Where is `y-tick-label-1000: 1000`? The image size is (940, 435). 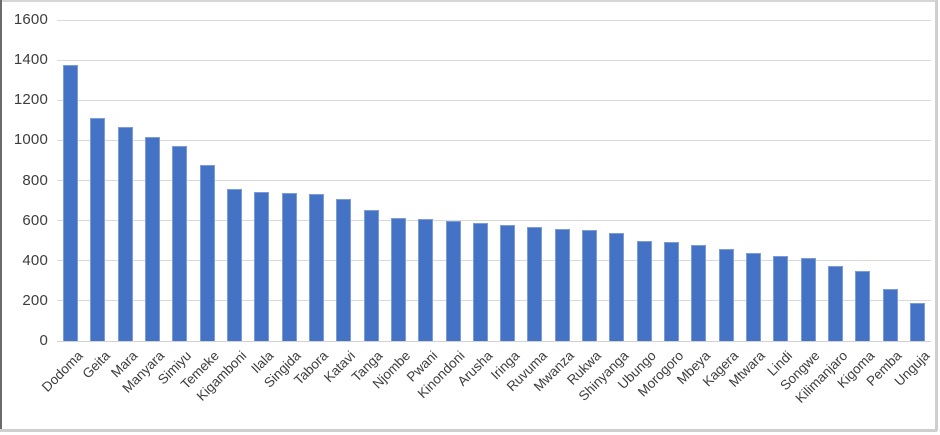 y-tick-label-1000: 1000 is located at coordinates (30, 140).